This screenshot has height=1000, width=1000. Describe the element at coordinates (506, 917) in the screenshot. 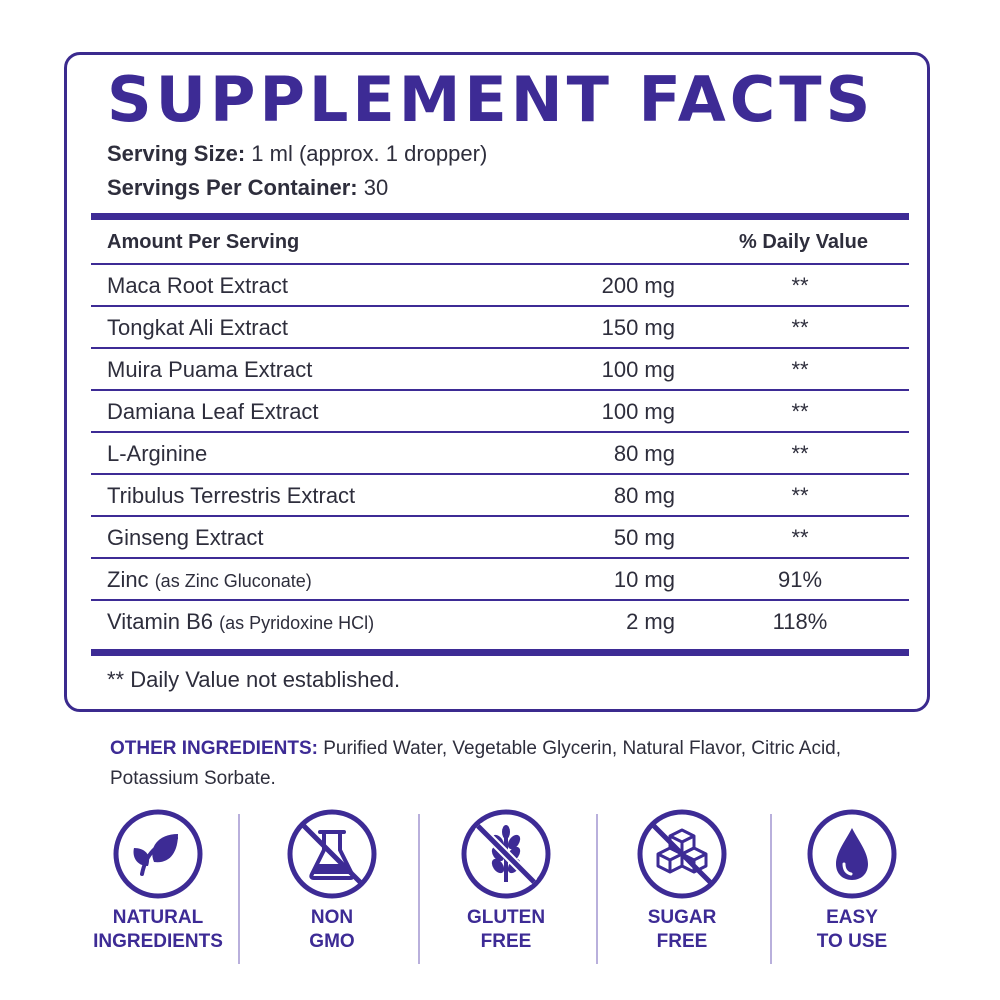

I see `badge-line1: GLUTEN` at that location.